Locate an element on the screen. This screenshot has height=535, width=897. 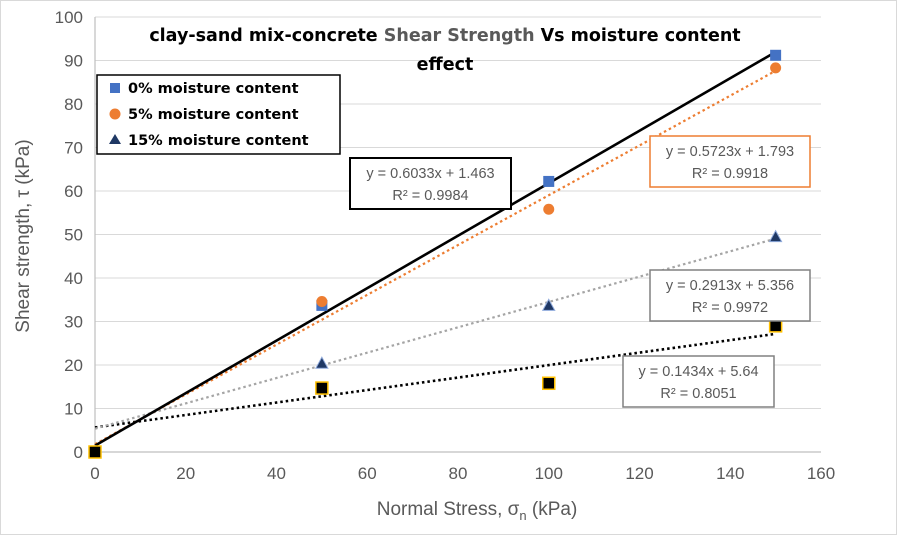
chart-title-suffix: Vs moisture content is located at coordinates (638, 36).